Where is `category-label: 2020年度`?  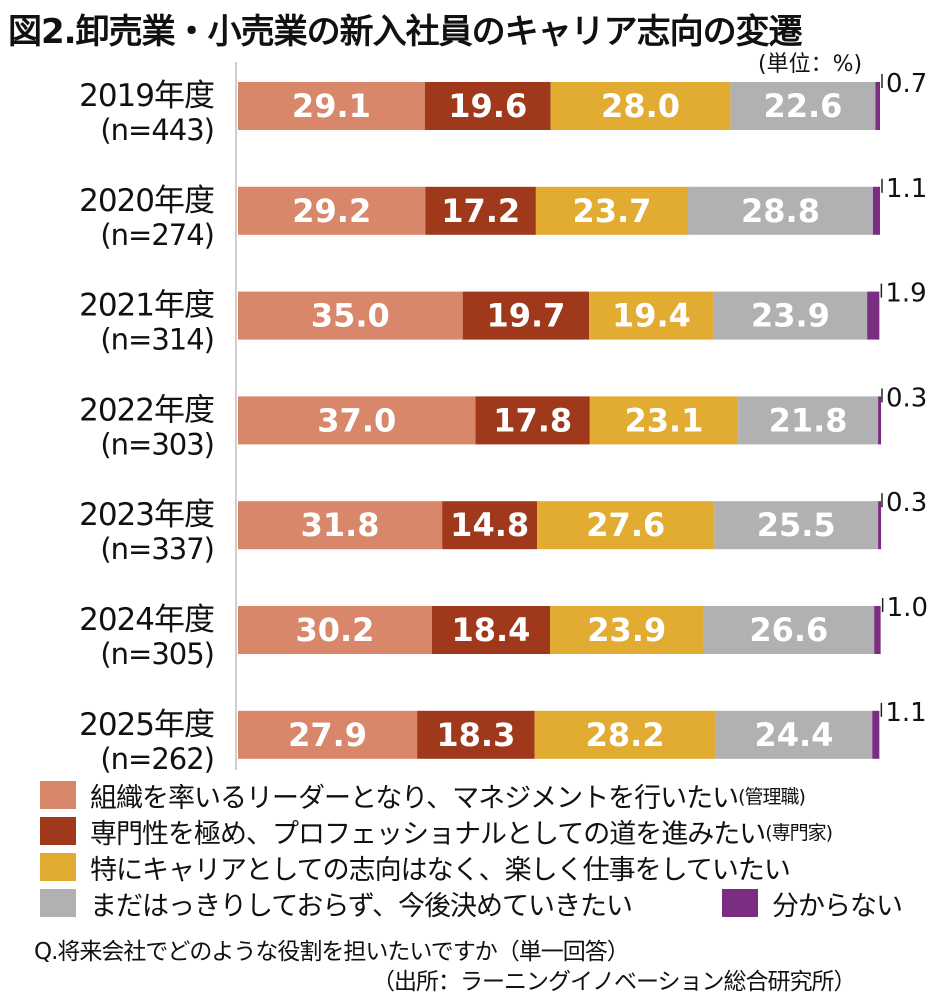 category-label: 2020年度 is located at coordinates (146, 201).